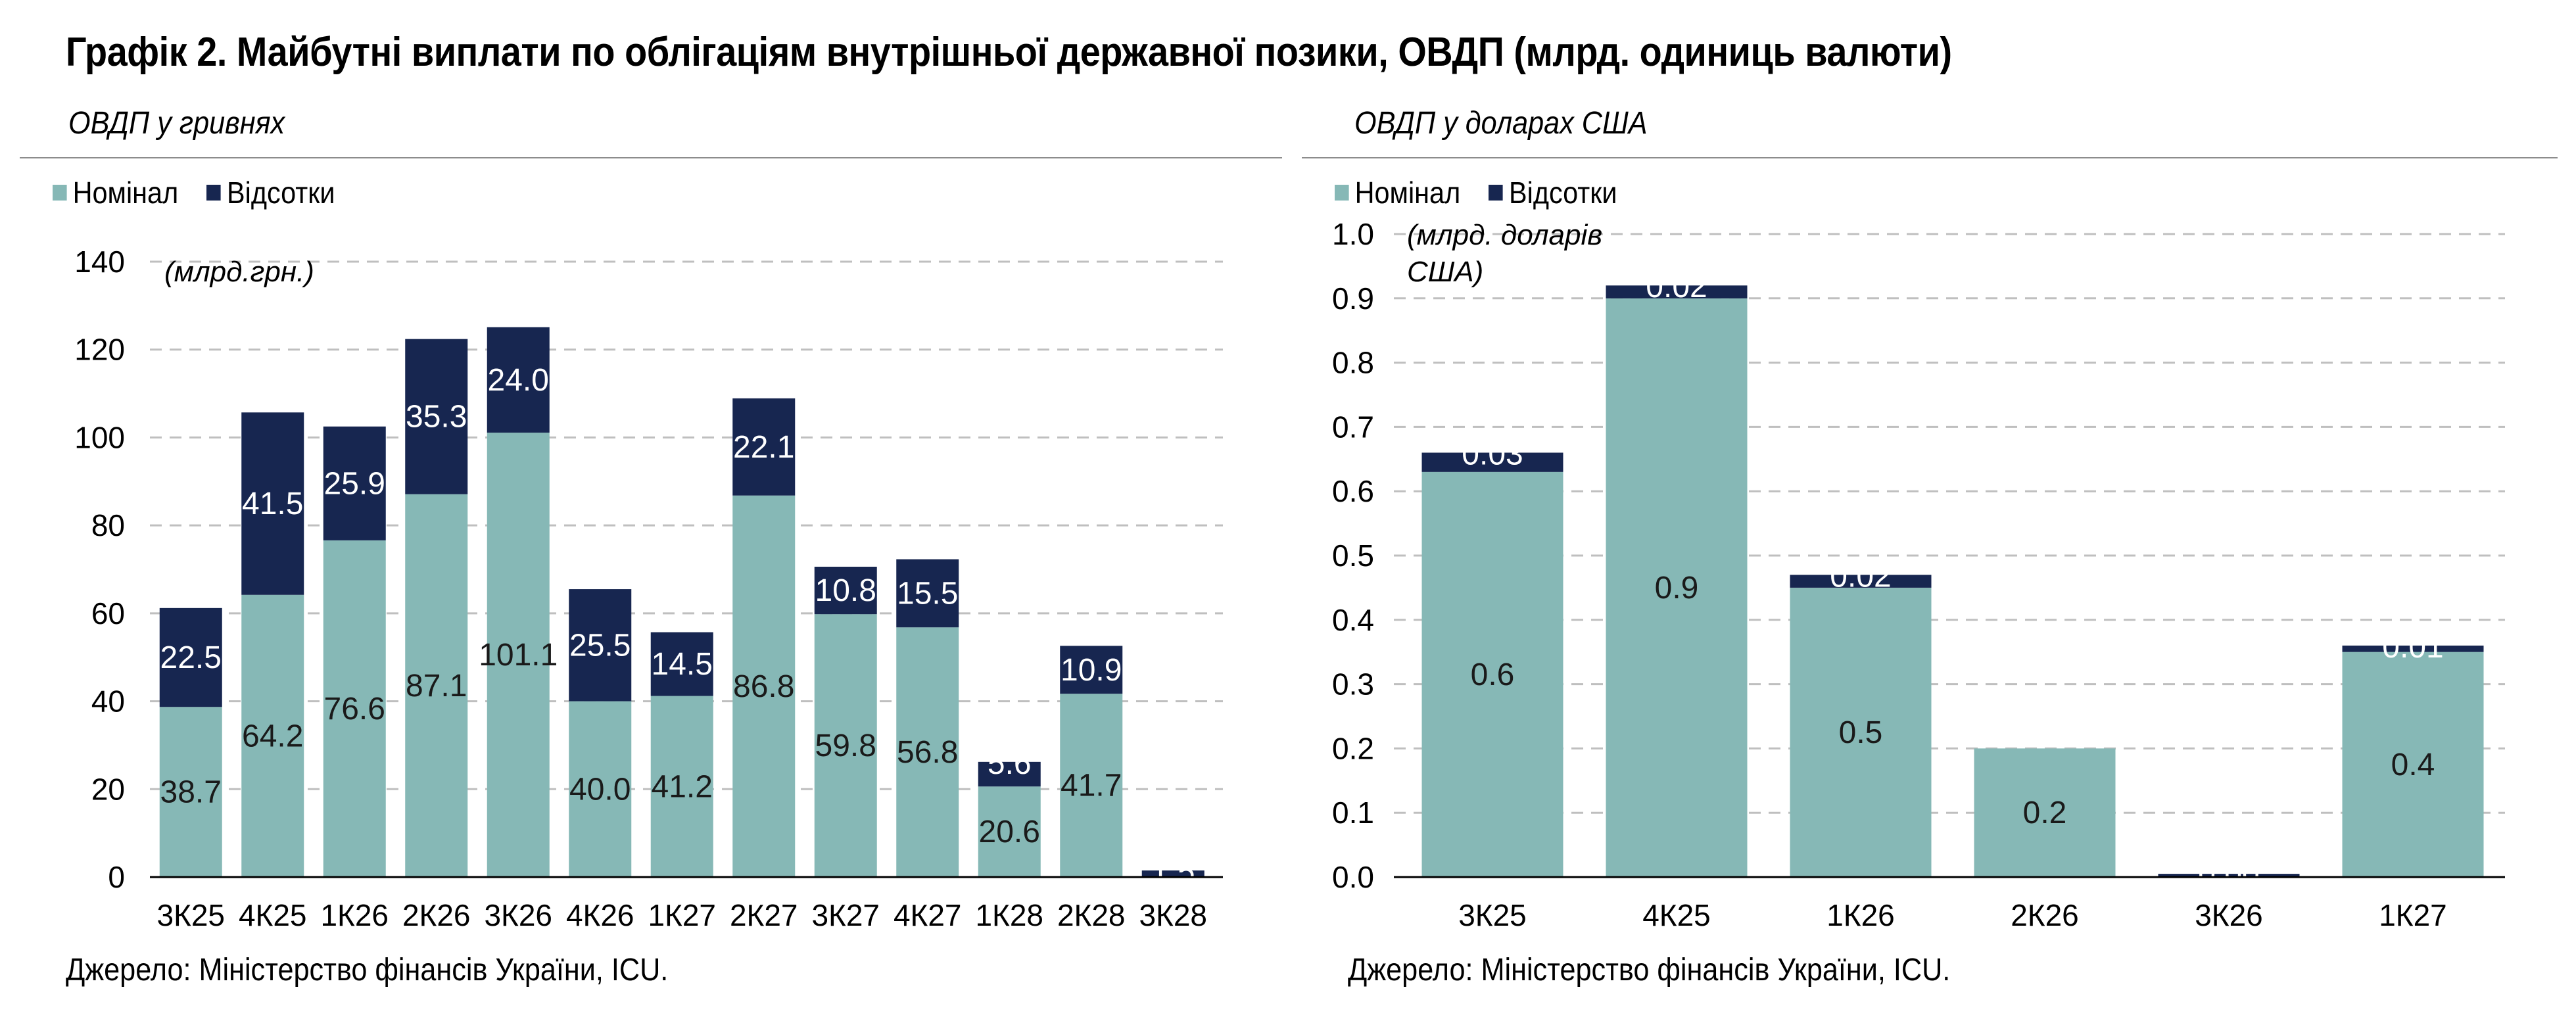 This screenshot has width=2576, height=1023. I want to click on data-label-nominal: 38.7, so click(191, 792).